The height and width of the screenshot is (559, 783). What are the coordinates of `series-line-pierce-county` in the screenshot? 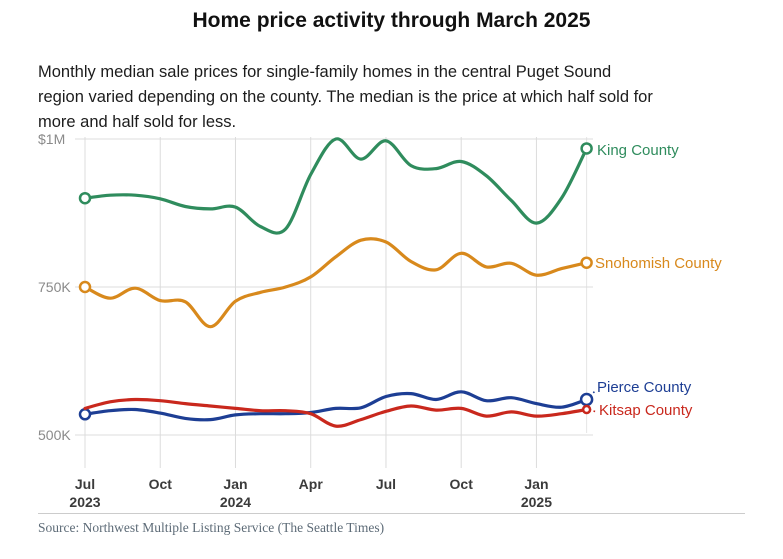 It's located at (336, 406).